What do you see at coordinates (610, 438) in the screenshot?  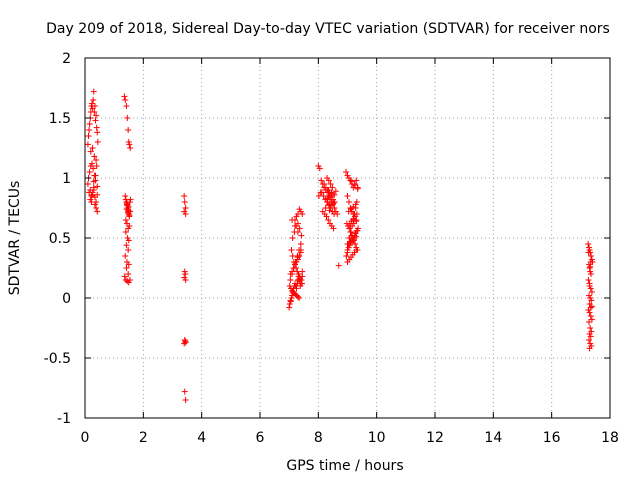 I see `x-tick-label: 18` at bounding box center [610, 438].